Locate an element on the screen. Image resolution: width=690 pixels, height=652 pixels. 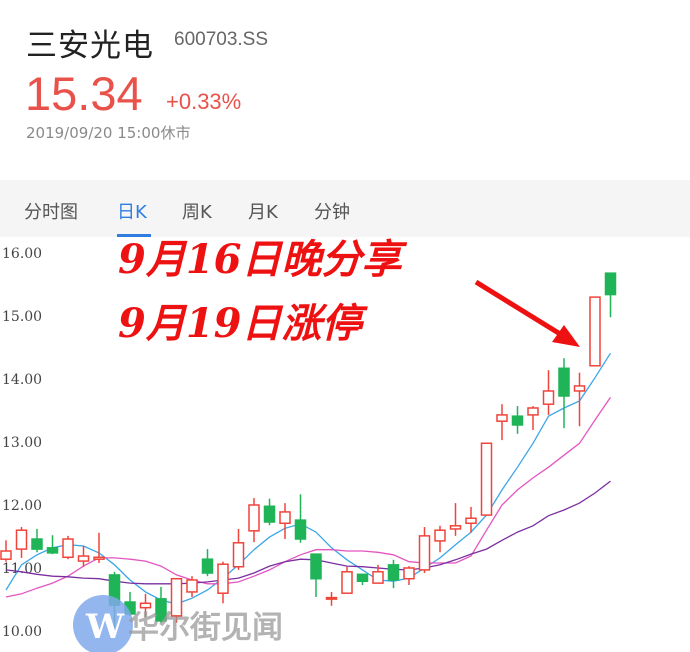
tab-intraday: 分时图 is located at coordinates (51, 212).